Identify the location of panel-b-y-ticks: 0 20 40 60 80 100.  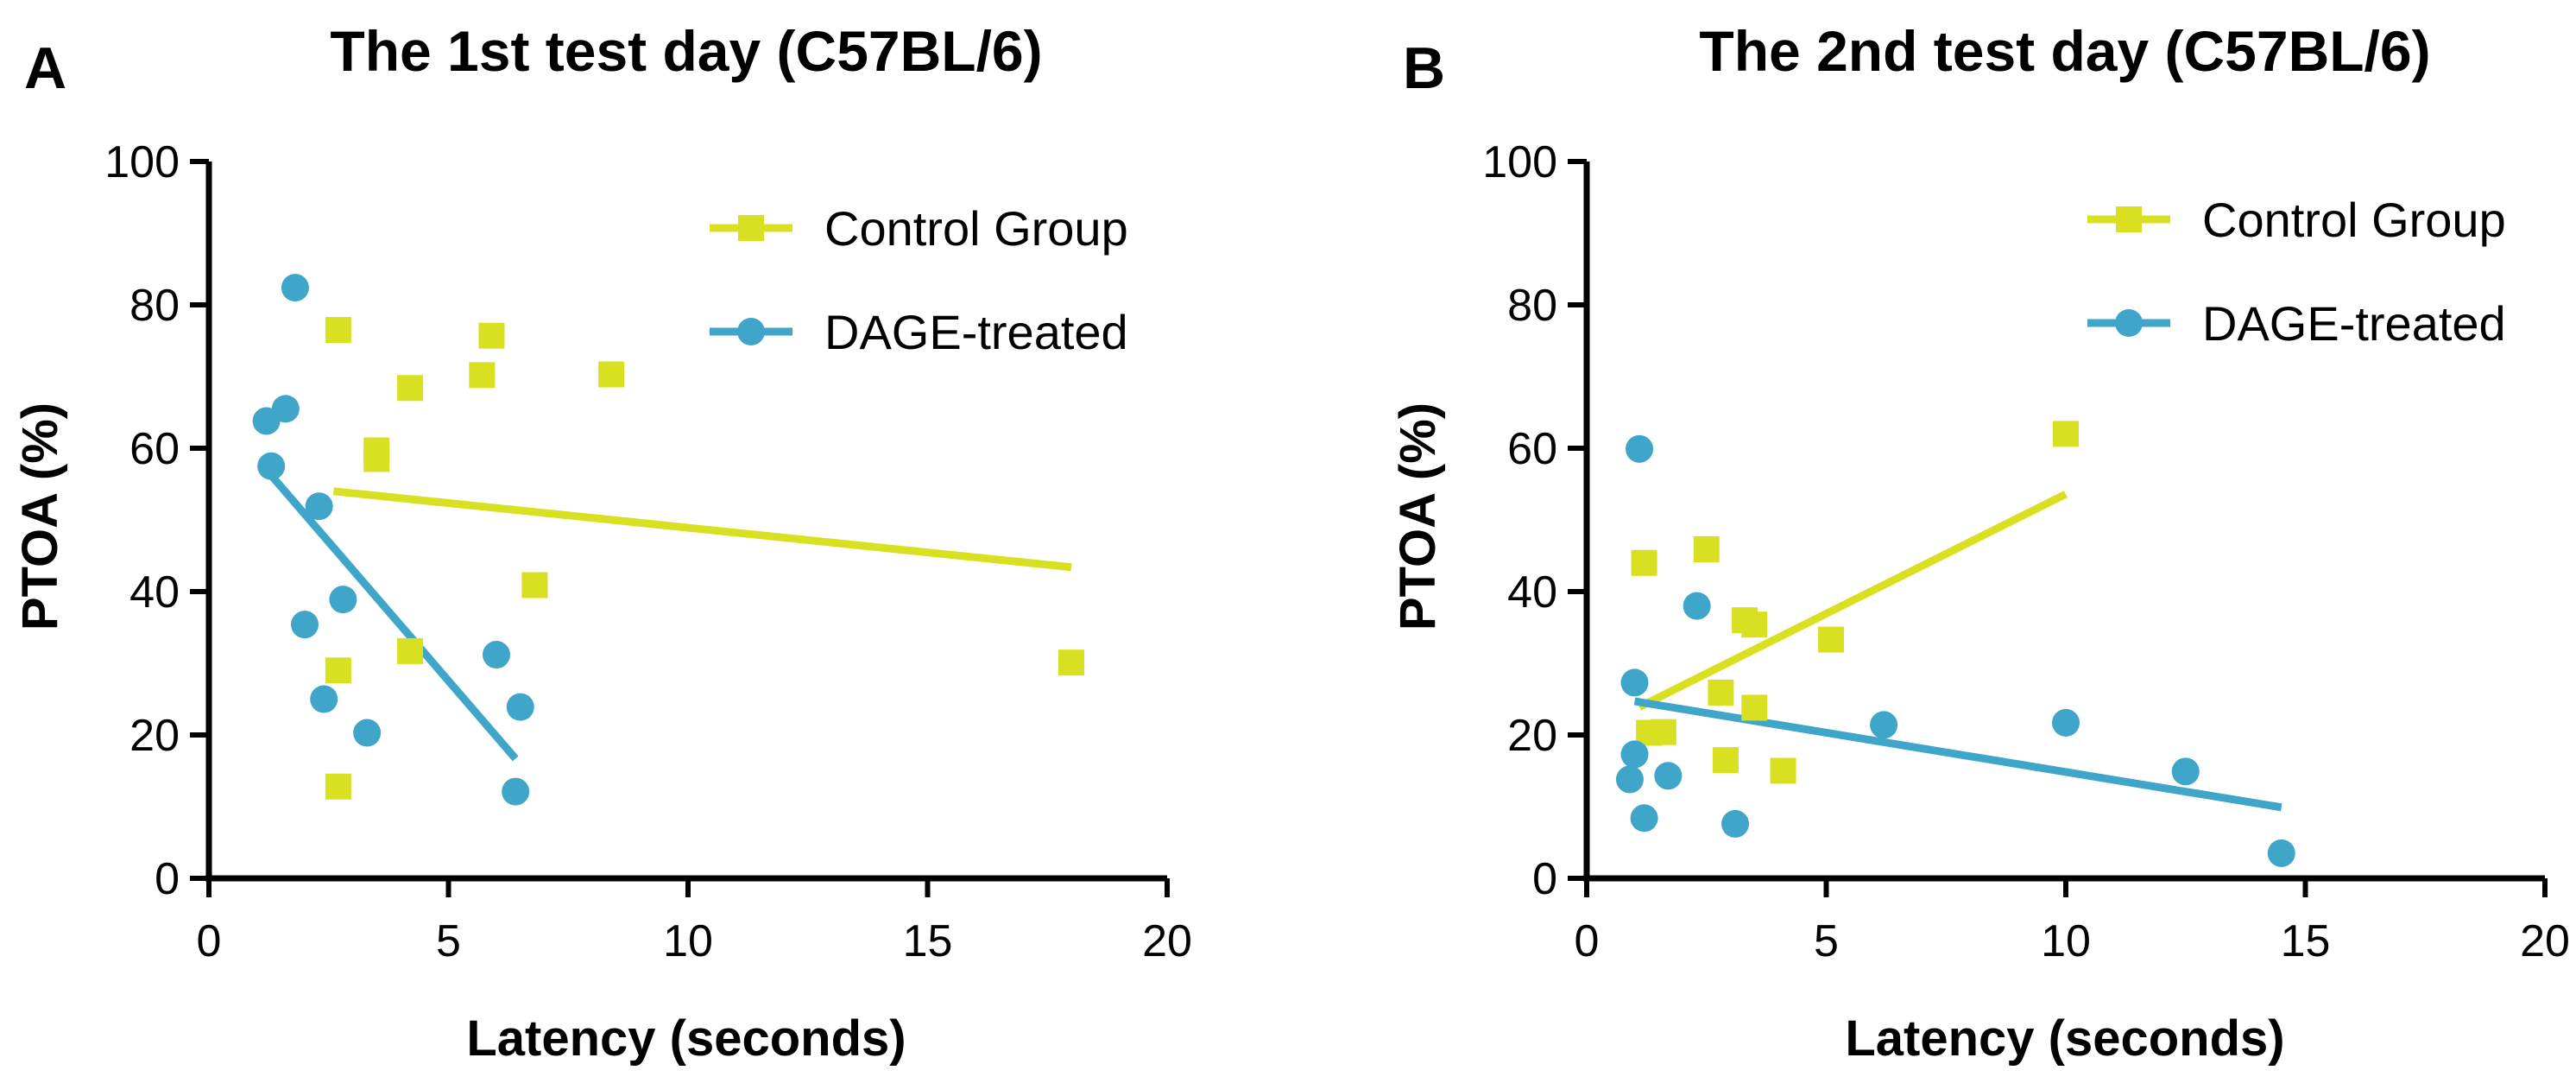
(1534, 520).